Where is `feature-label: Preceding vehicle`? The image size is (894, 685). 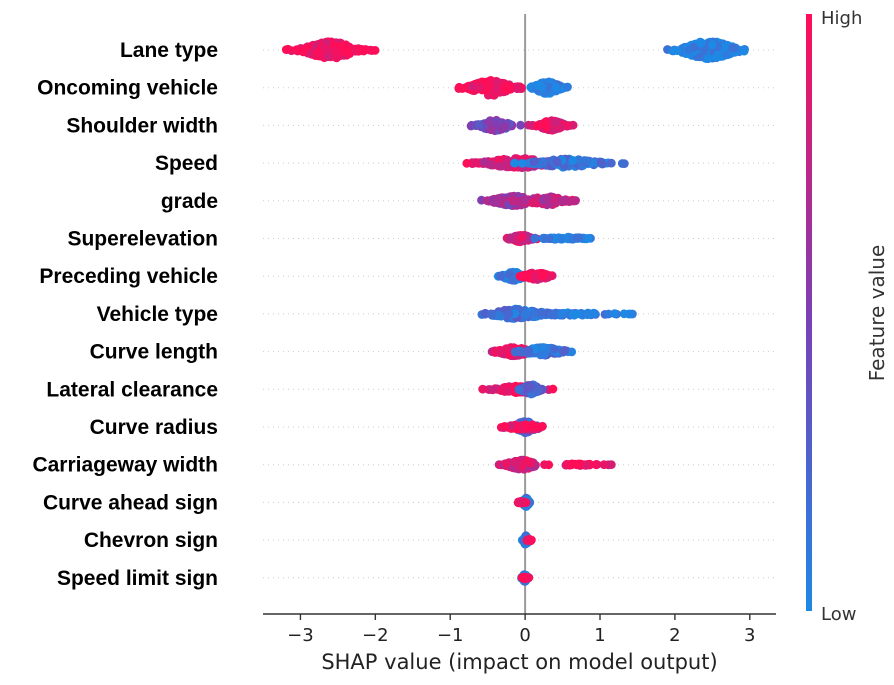
feature-label: Preceding vehicle is located at coordinates (128, 276).